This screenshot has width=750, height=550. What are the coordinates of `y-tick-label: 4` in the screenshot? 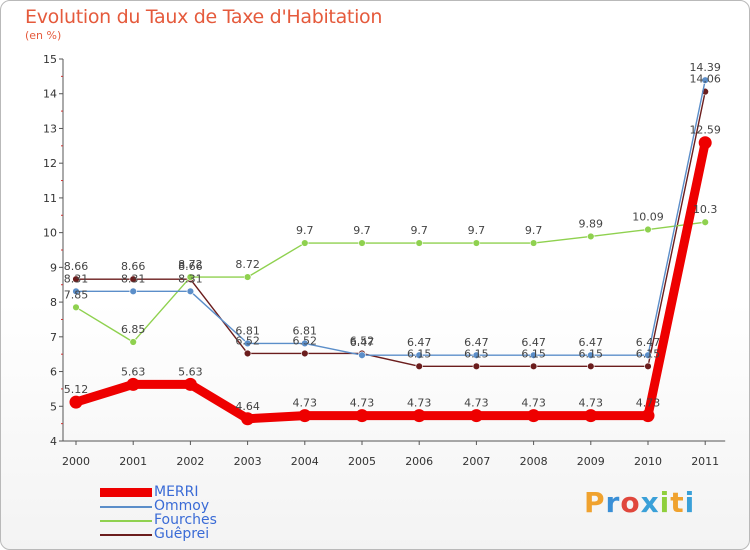 It's located at (53, 441).